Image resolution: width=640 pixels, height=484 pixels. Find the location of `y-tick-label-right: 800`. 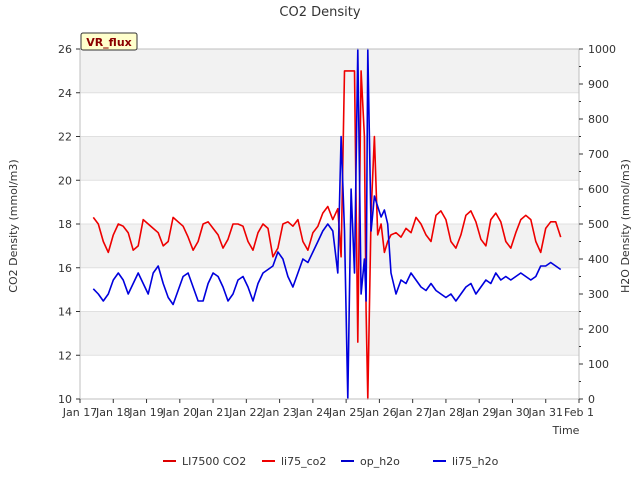

y-tick-label-right: 800 is located at coordinates (598, 119).